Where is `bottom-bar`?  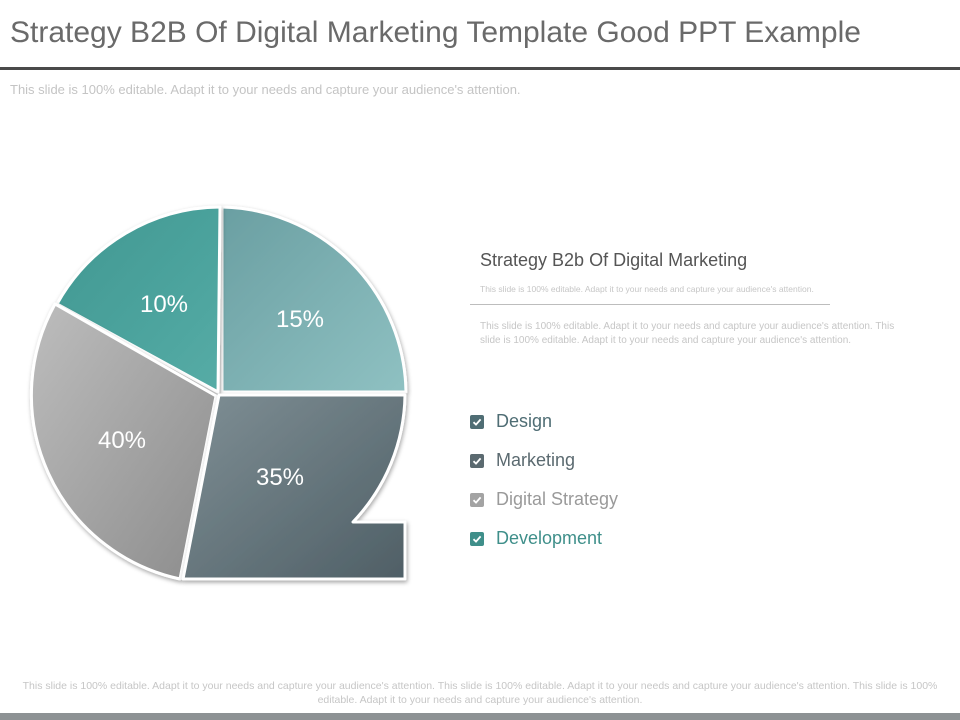
bottom-bar is located at coordinates (480, 716).